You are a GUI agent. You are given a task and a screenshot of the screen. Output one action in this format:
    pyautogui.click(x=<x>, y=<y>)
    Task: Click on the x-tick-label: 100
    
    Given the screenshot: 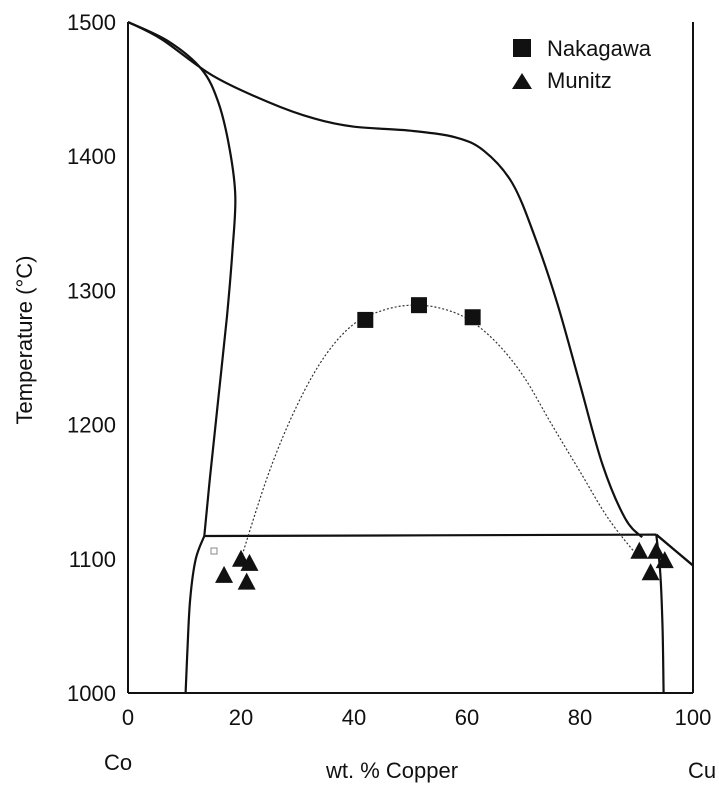 What is the action you would take?
    pyautogui.click(x=693, y=717)
    